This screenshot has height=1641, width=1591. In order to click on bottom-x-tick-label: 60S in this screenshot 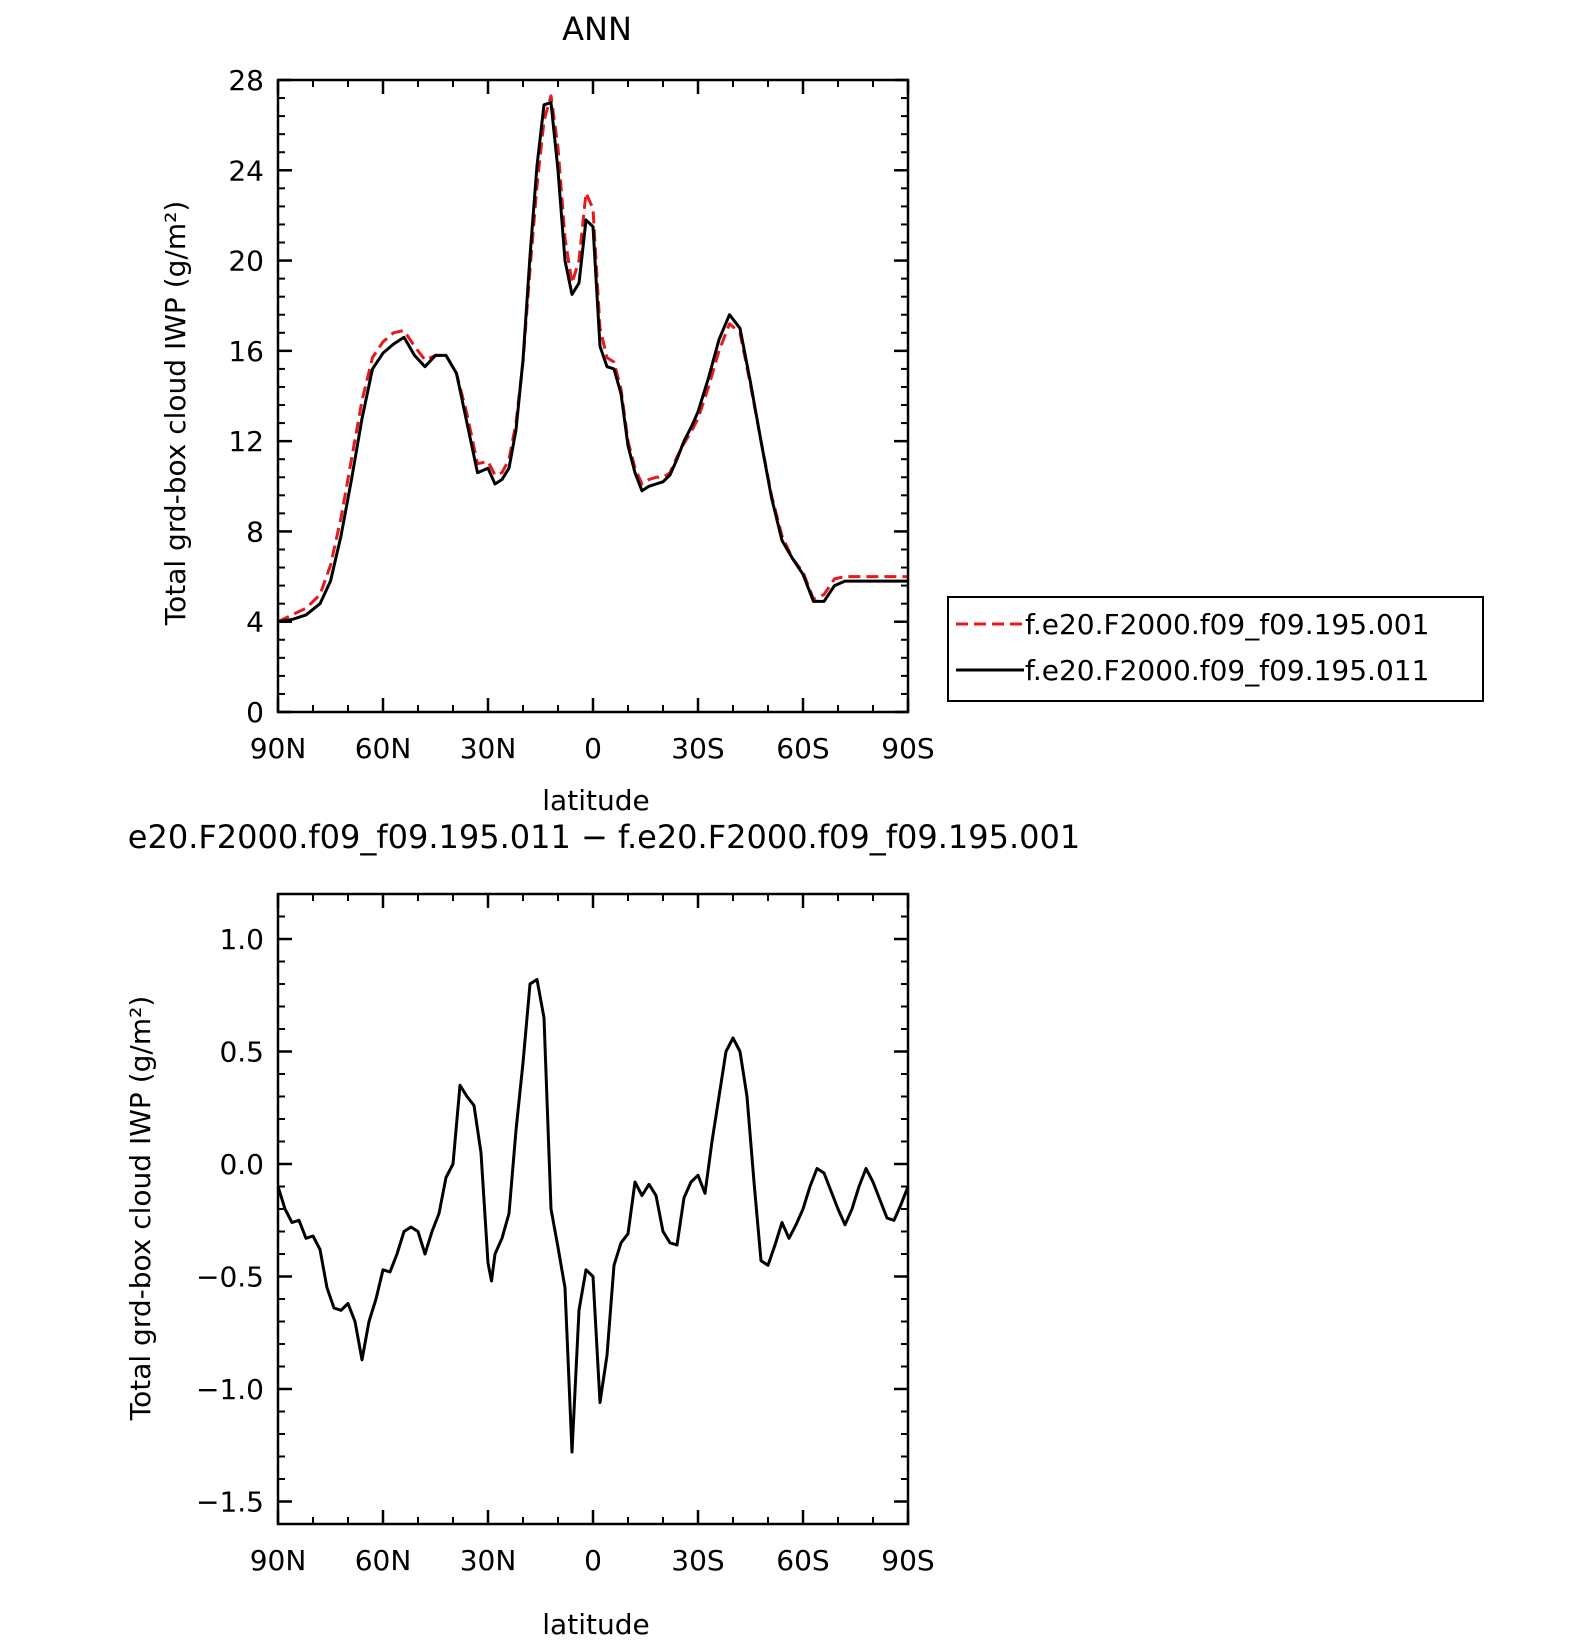, I will do `click(802, 1560)`.